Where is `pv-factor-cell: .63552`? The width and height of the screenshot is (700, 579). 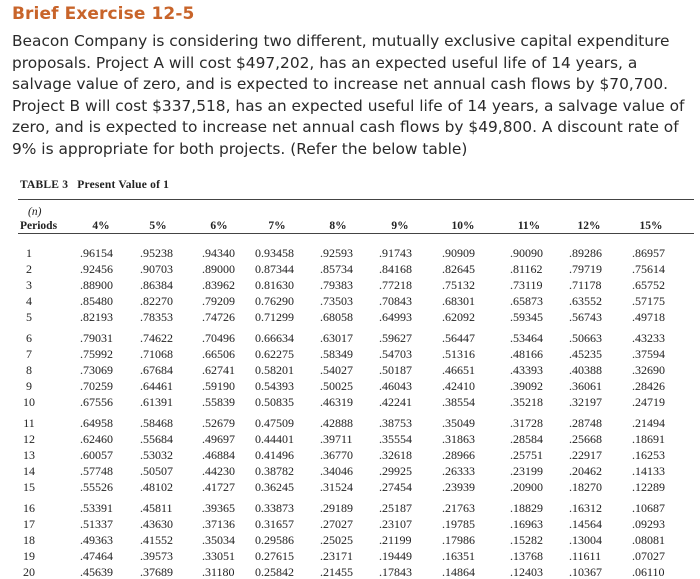 pv-factor-cell: .63552 is located at coordinates (585, 301).